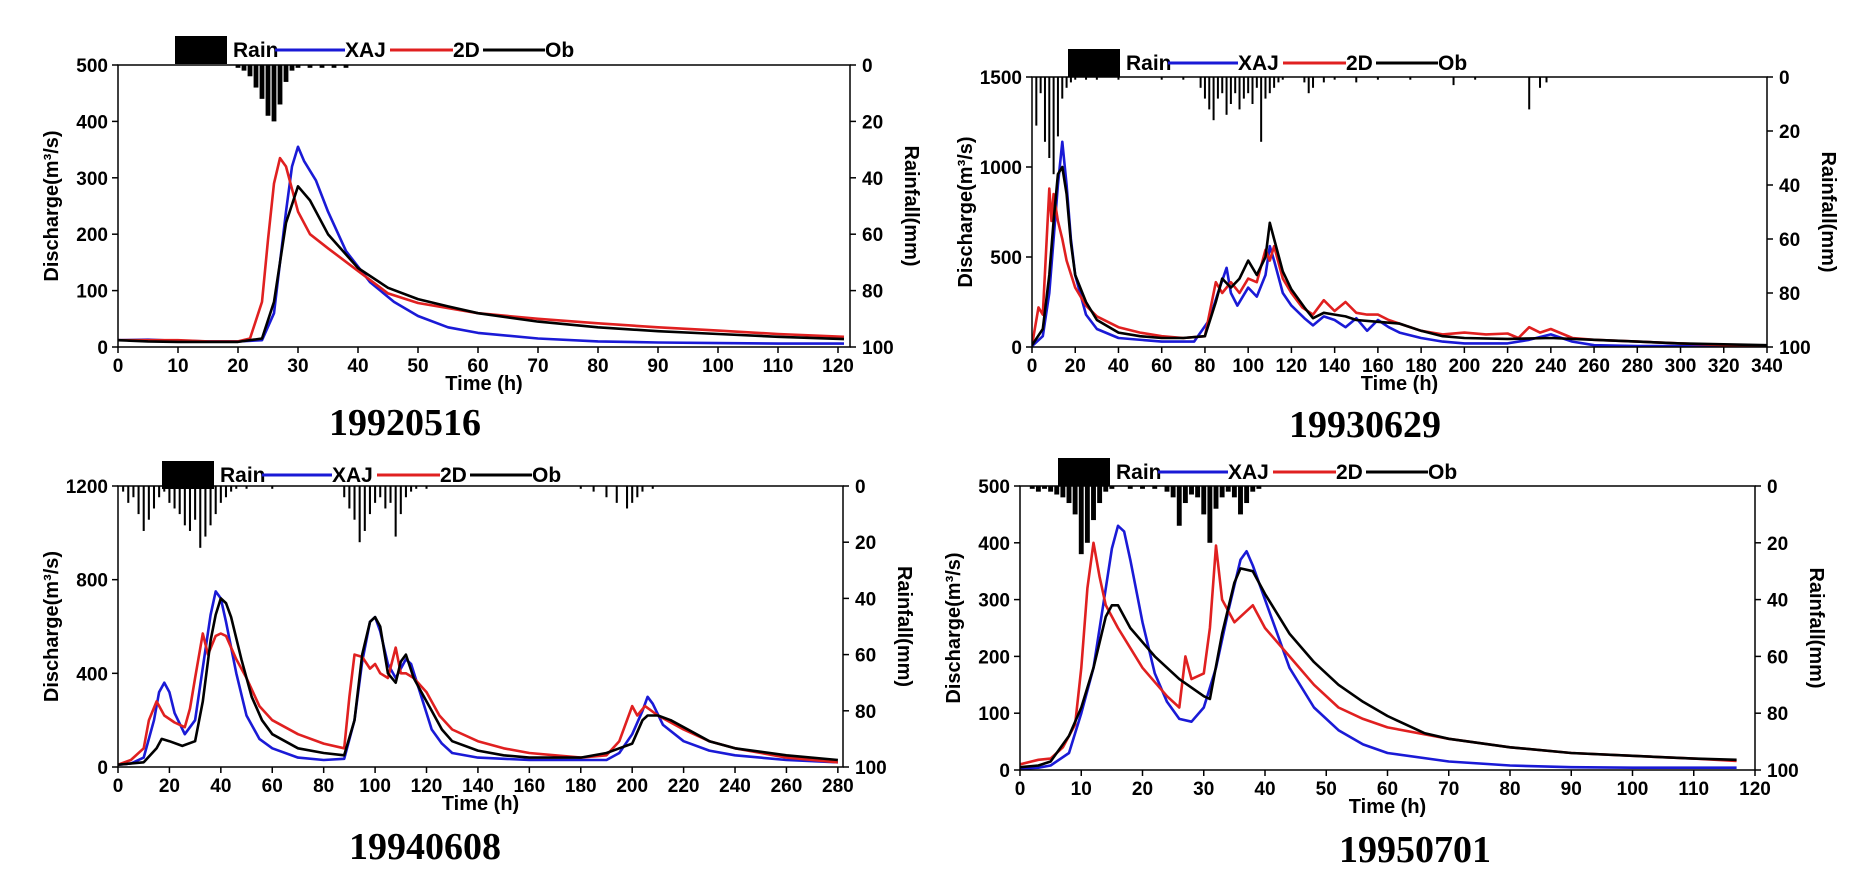 The width and height of the screenshot is (1849, 888). Describe the element at coordinates (597, 366) in the screenshot. I see `x-tick-label: 80` at that location.